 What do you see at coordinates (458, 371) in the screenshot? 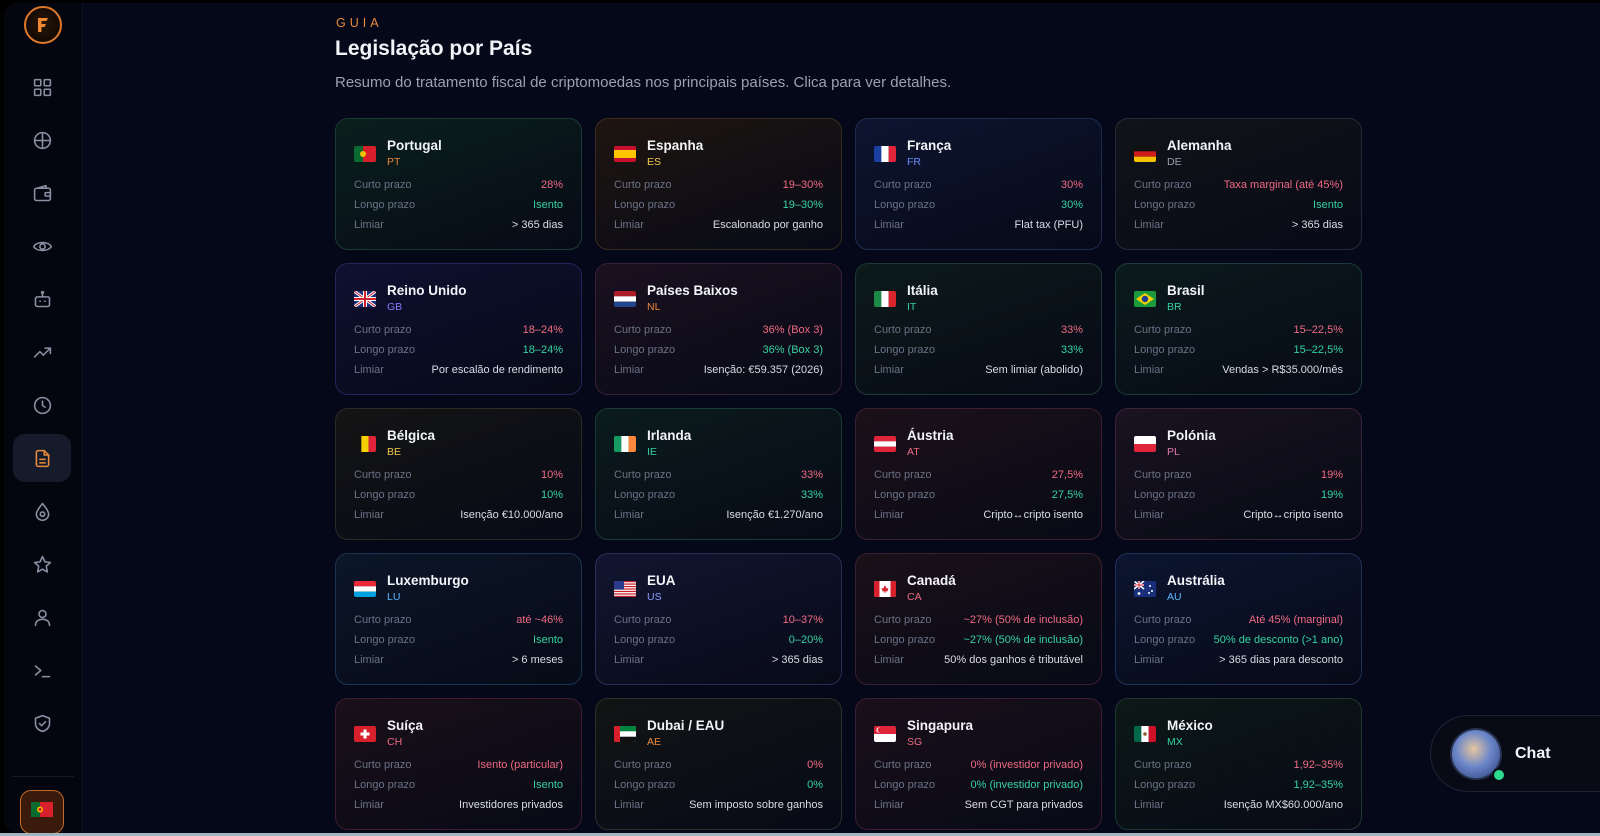
I see `threshold-row: Limiar Por escalão de rendimento` at bounding box center [458, 371].